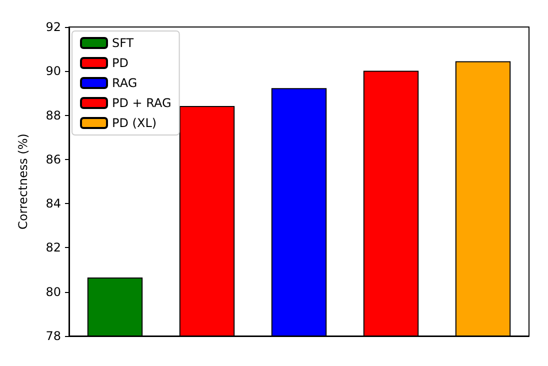 The width and height of the screenshot is (548, 366). I want to click on legend-label: PD + RAG, so click(142, 103).